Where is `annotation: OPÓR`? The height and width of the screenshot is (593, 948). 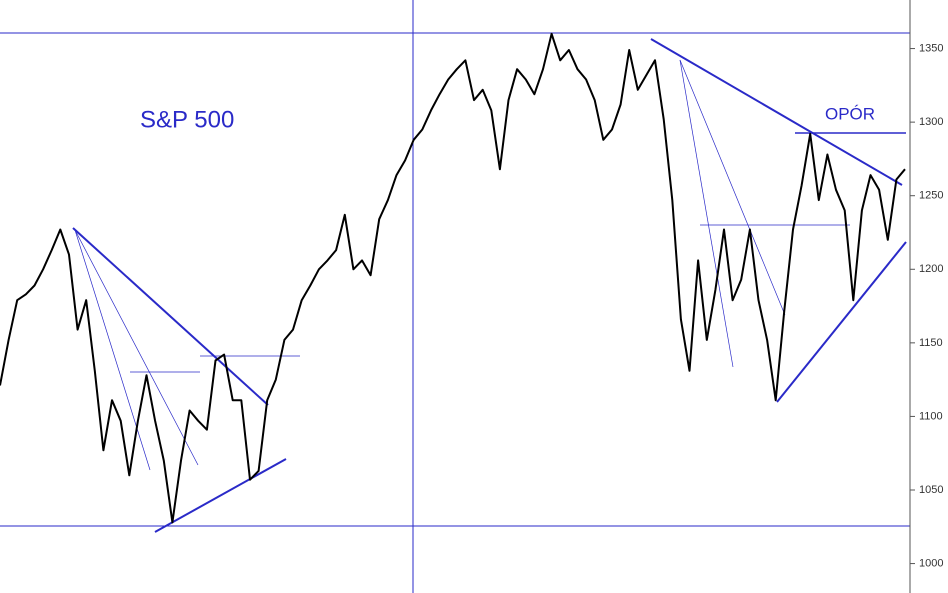 annotation: OPÓR is located at coordinates (850, 113).